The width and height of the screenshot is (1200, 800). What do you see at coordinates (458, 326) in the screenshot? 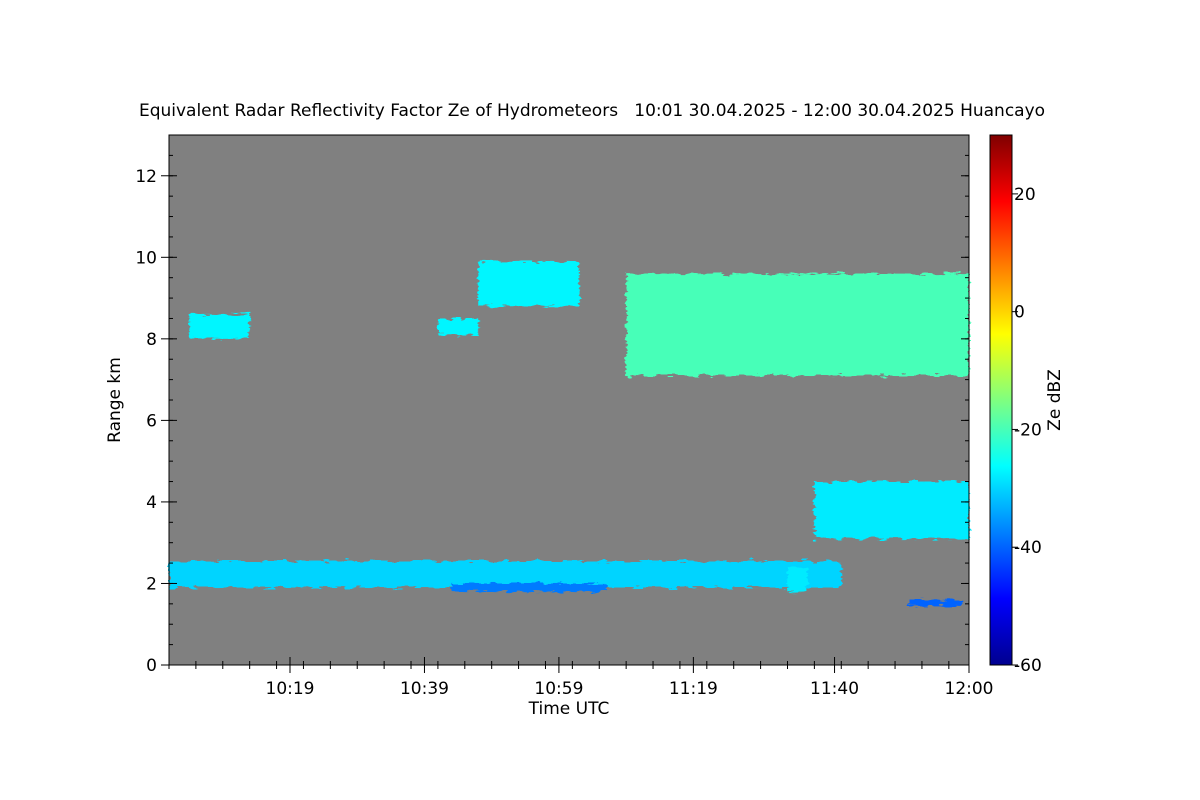
I see `echo-upper-cloud-small` at bounding box center [458, 326].